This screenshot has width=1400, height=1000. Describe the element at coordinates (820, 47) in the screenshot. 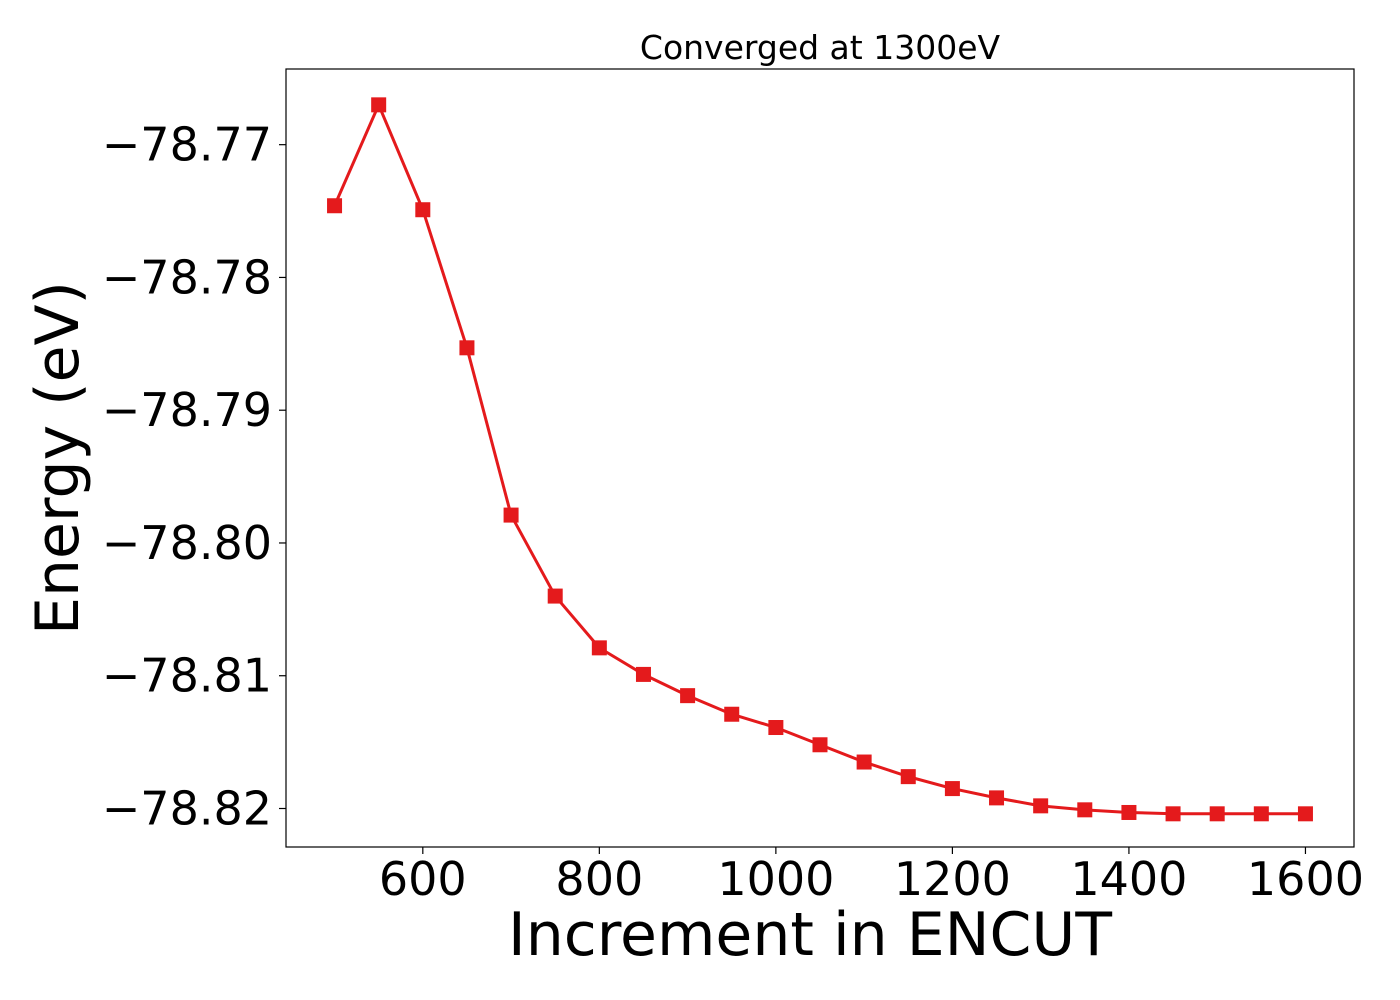

I see `chart-title: Converged at 1300eV` at that location.